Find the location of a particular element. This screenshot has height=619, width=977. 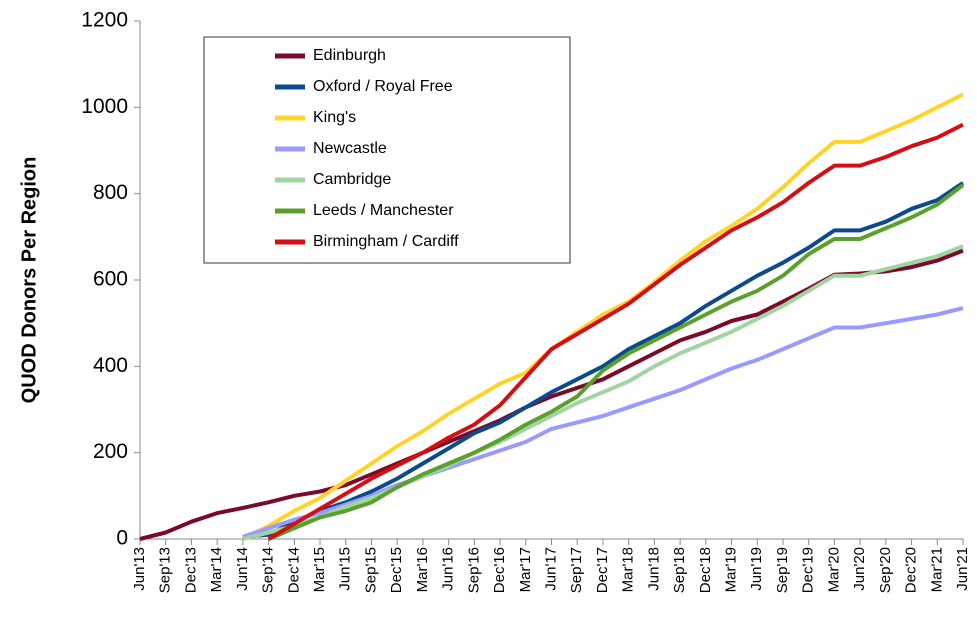

x-tick-label: Mar'16 is located at coordinates (422, 569).